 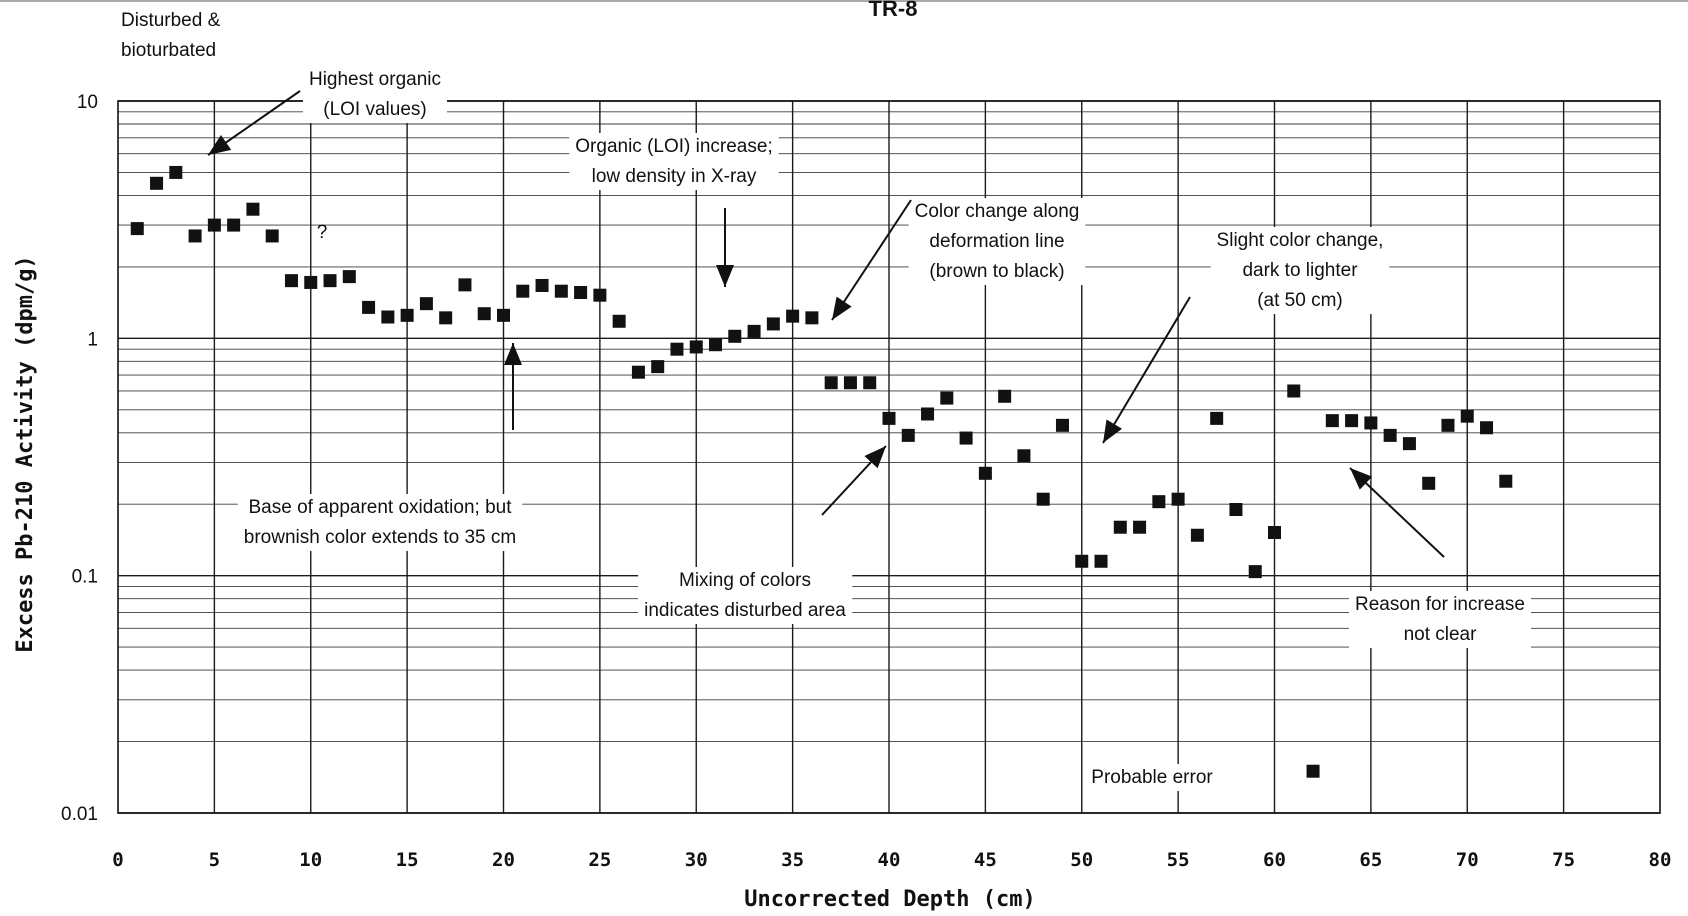 I want to click on annotation-line: Color change along, so click(x=997, y=211).